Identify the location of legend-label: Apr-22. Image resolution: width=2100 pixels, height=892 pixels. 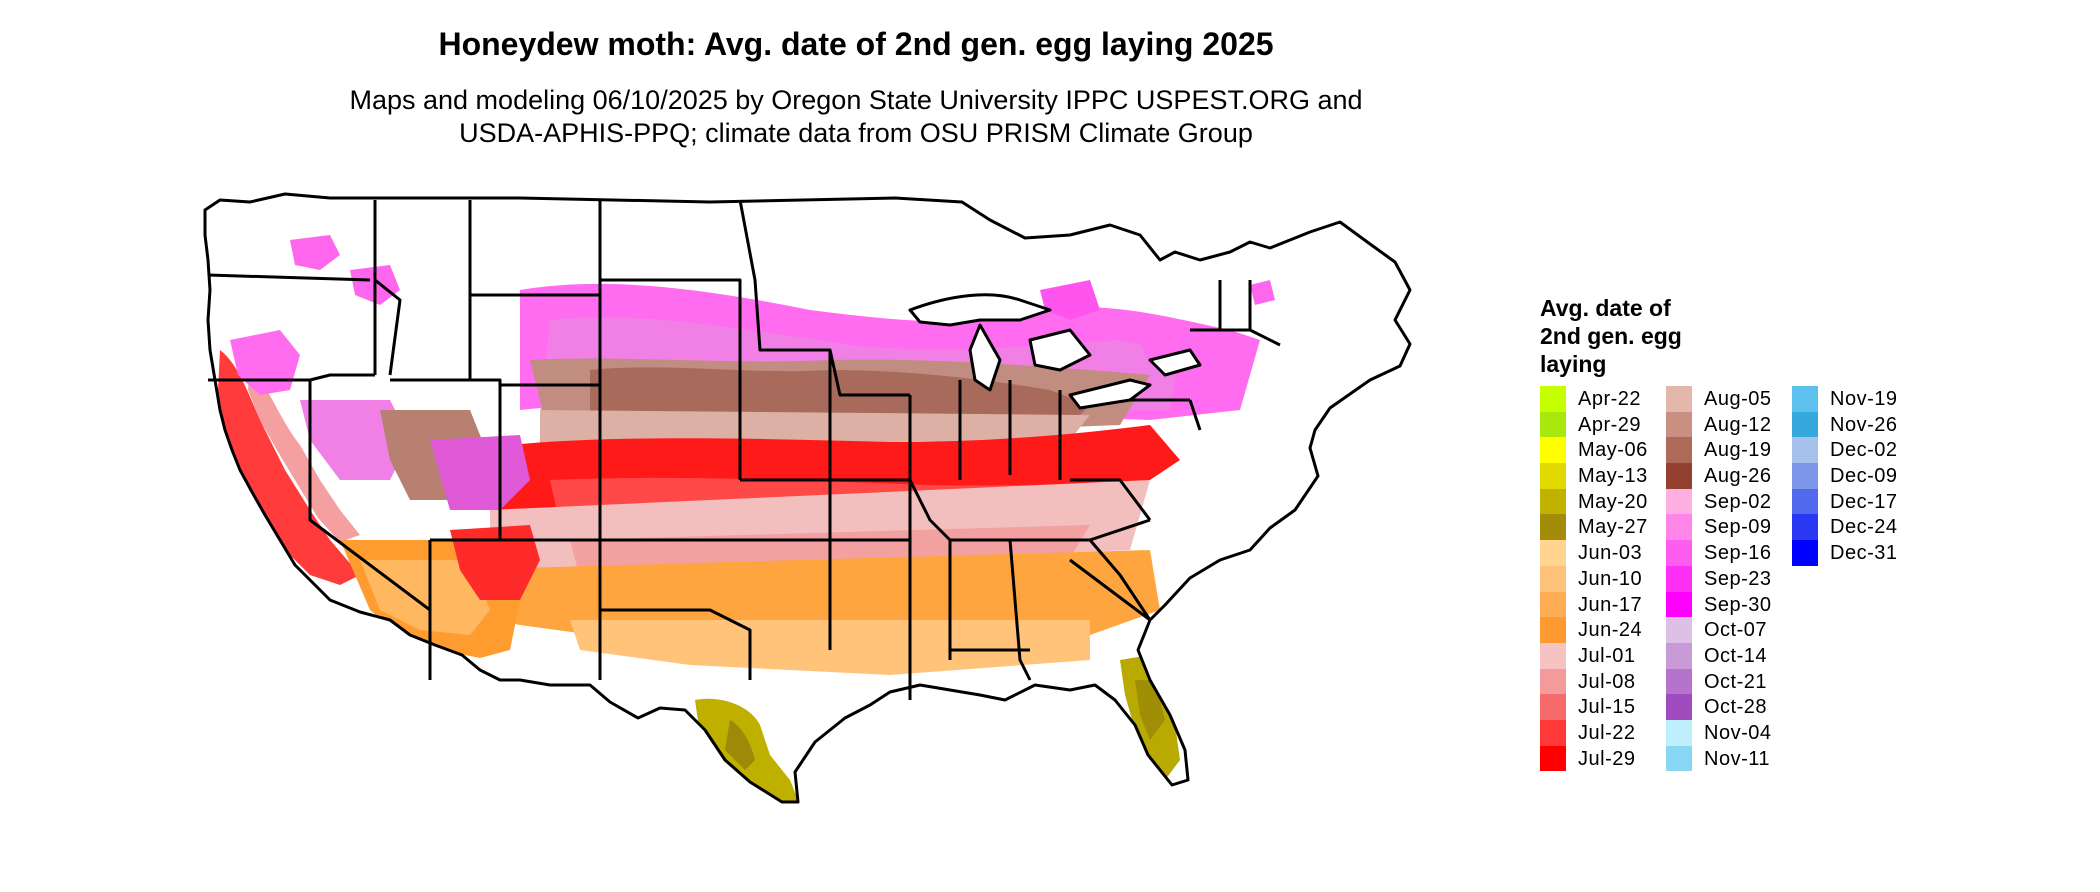
(1610, 399).